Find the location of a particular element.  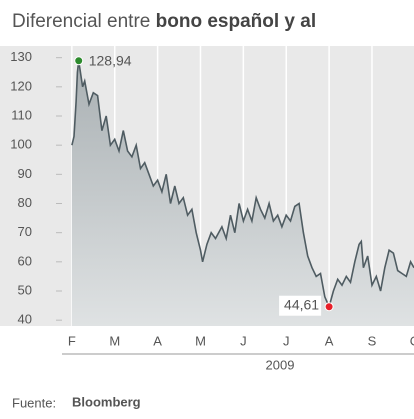

annotation-box is located at coordinates (300, 305).